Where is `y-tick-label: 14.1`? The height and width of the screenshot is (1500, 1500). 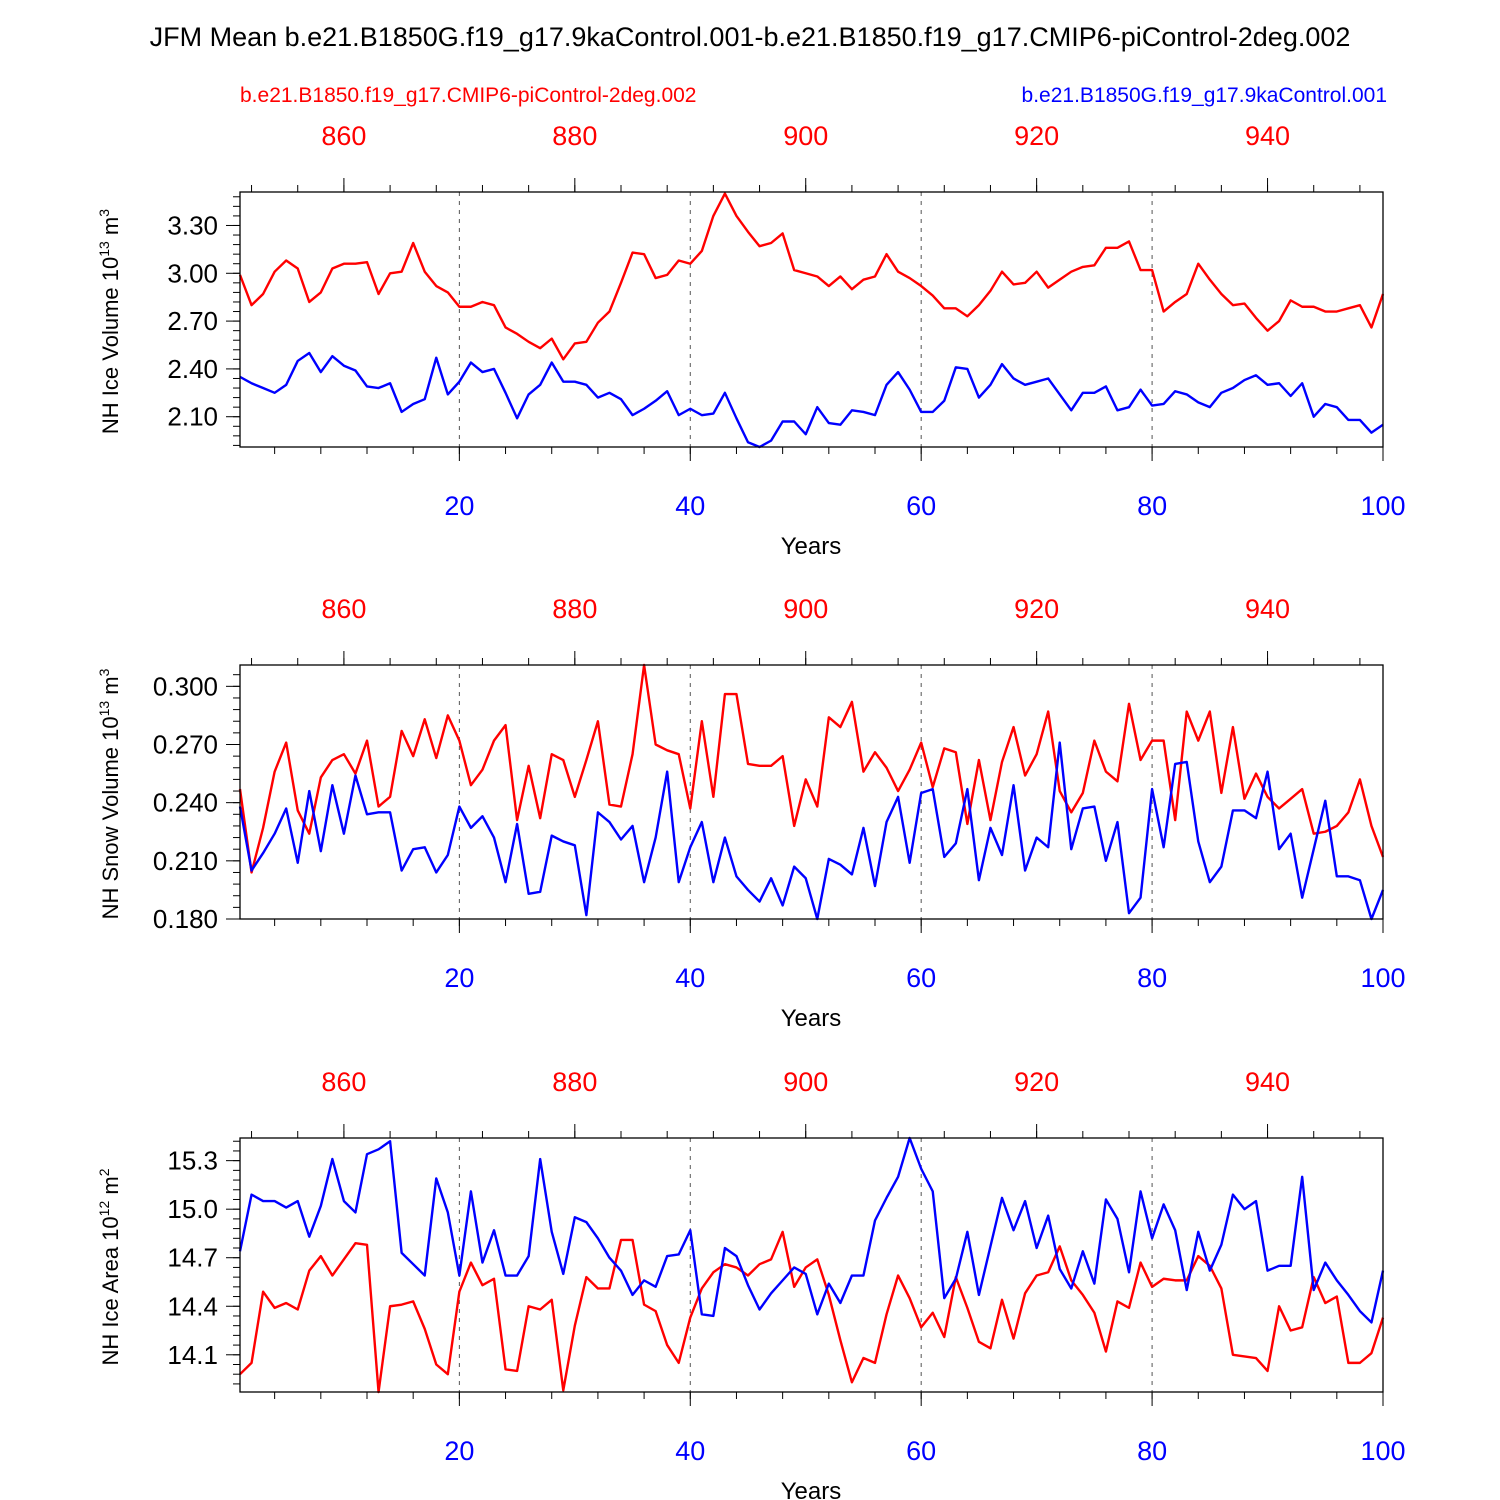 y-tick-label: 14.1 is located at coordinates (192, 1355).